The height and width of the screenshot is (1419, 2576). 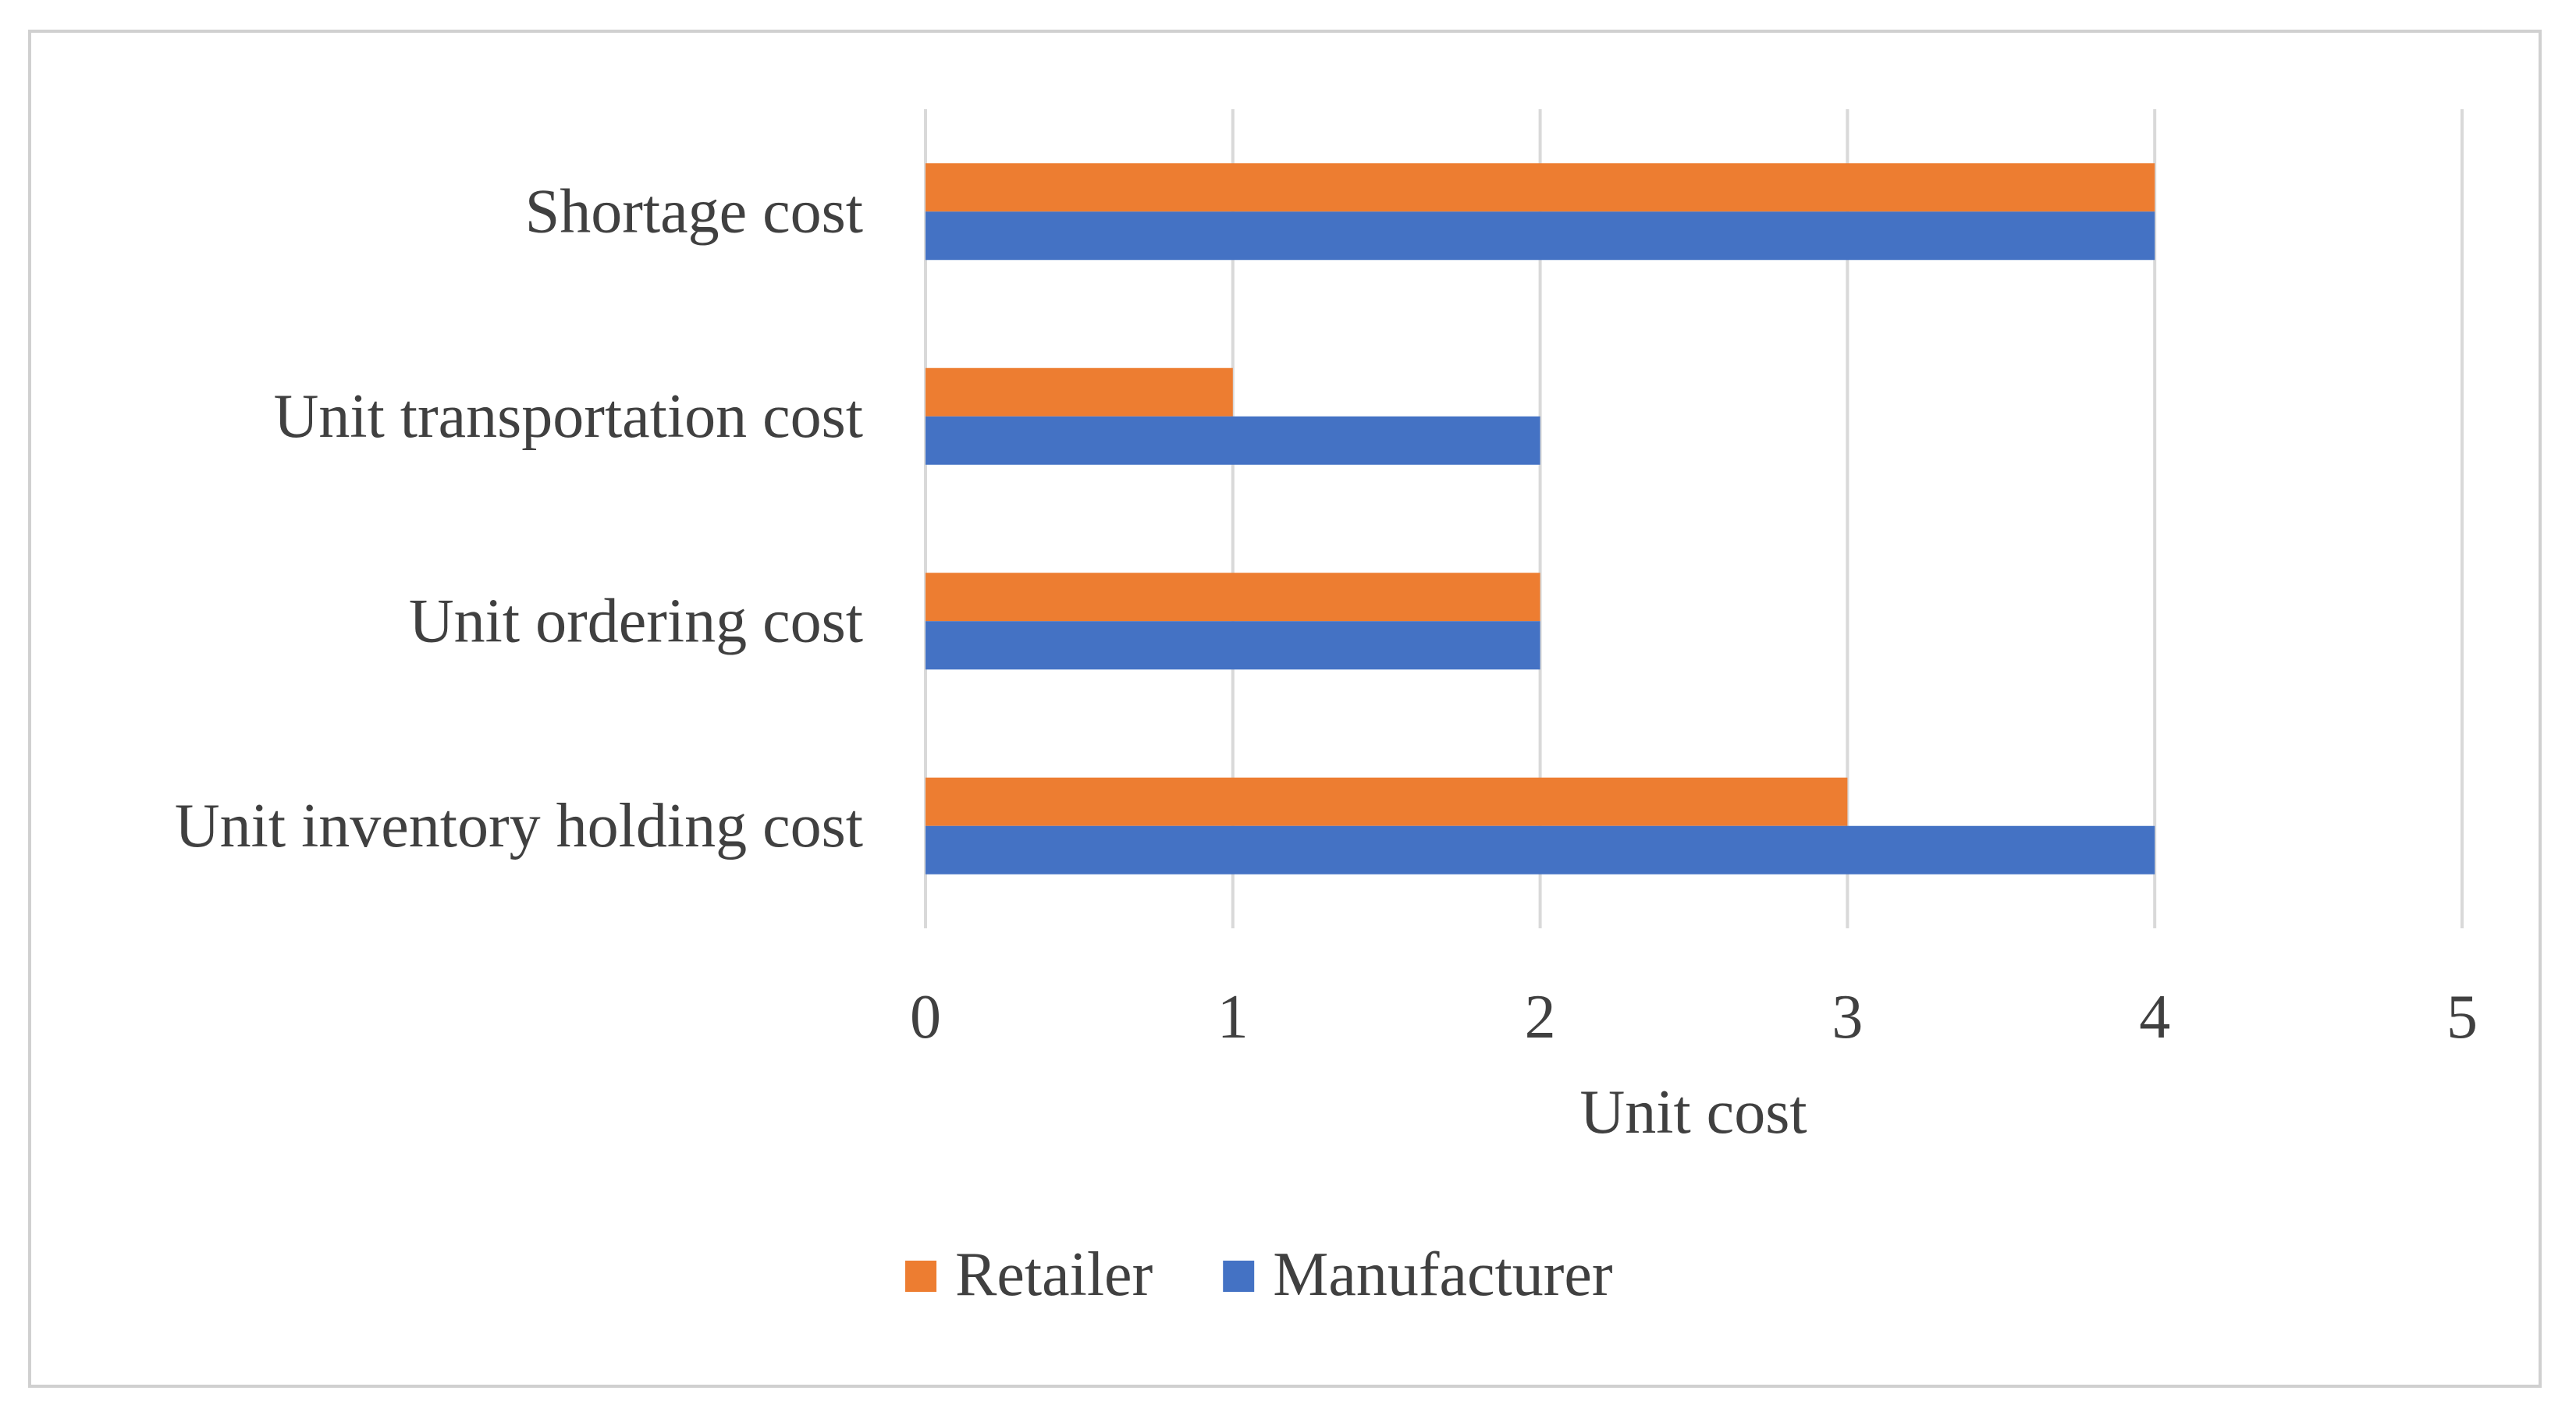 What do you see at coordinates (1054, 1274) in the screenshot?
I see `legend-label: Retailer` at bounding box center [1054, 1274].